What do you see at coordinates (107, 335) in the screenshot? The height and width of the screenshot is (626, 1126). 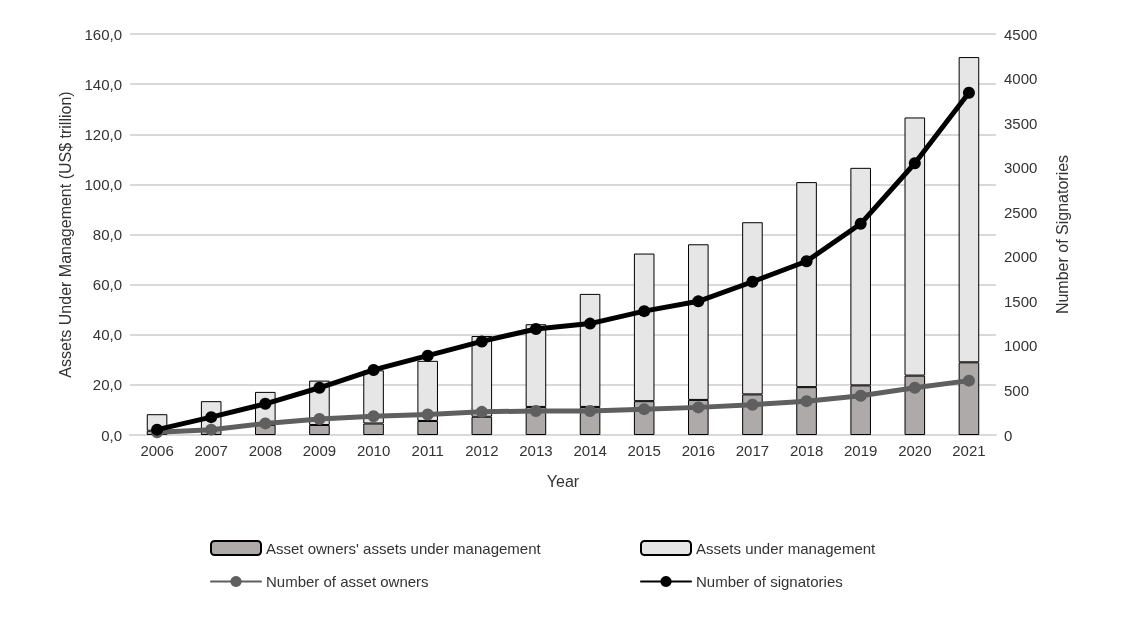 I see `y-tick-label: 40,0` at bounding box center [107, 335].